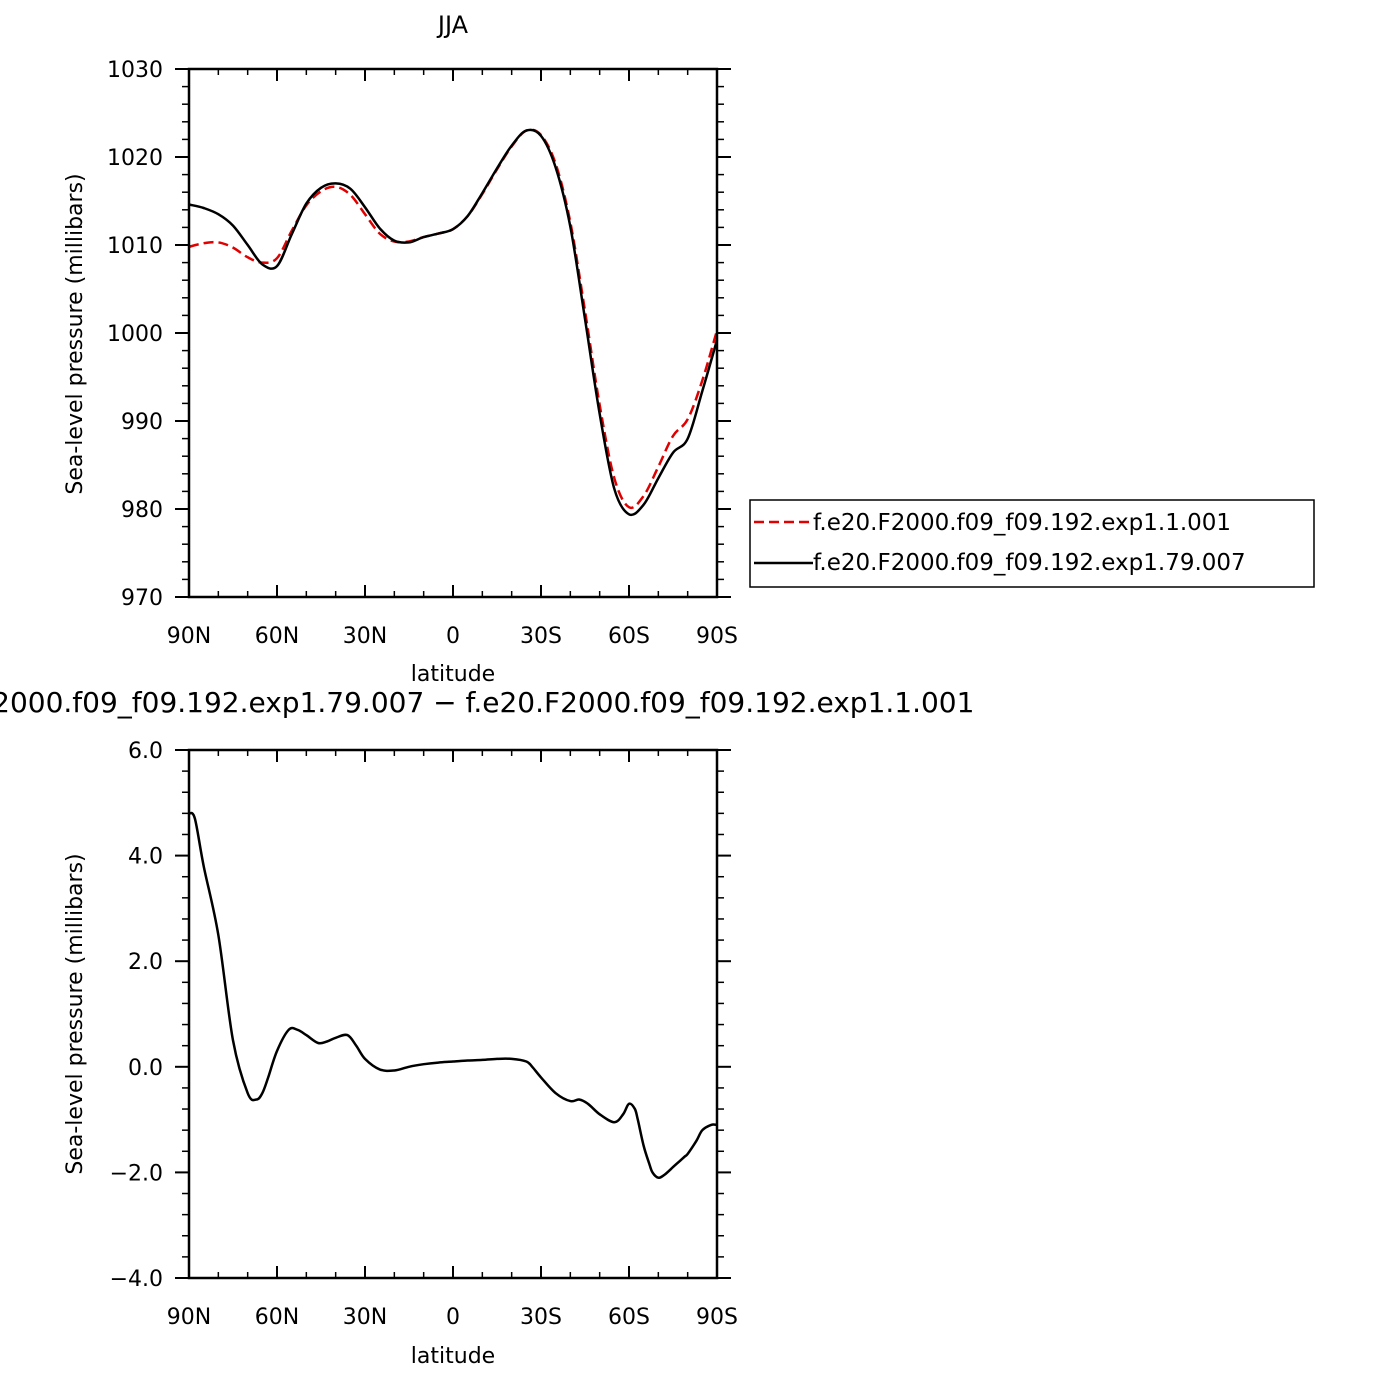  What do you see at coordinates (365, 636) in the screenshot?
I see `top-chart-xtick-label: 30N` at bounding box center [365, 636].